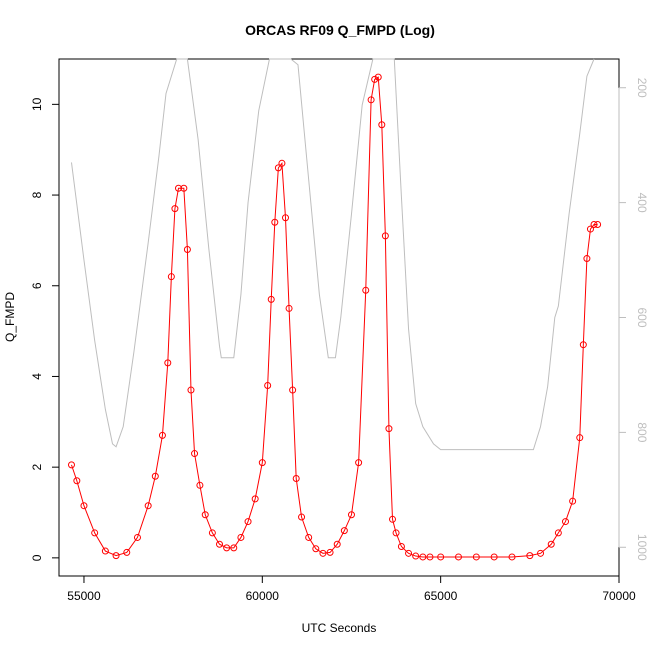 This screenshot has width=650, height=650. I want to click on y-tick-label: 6, so click(37, 285).